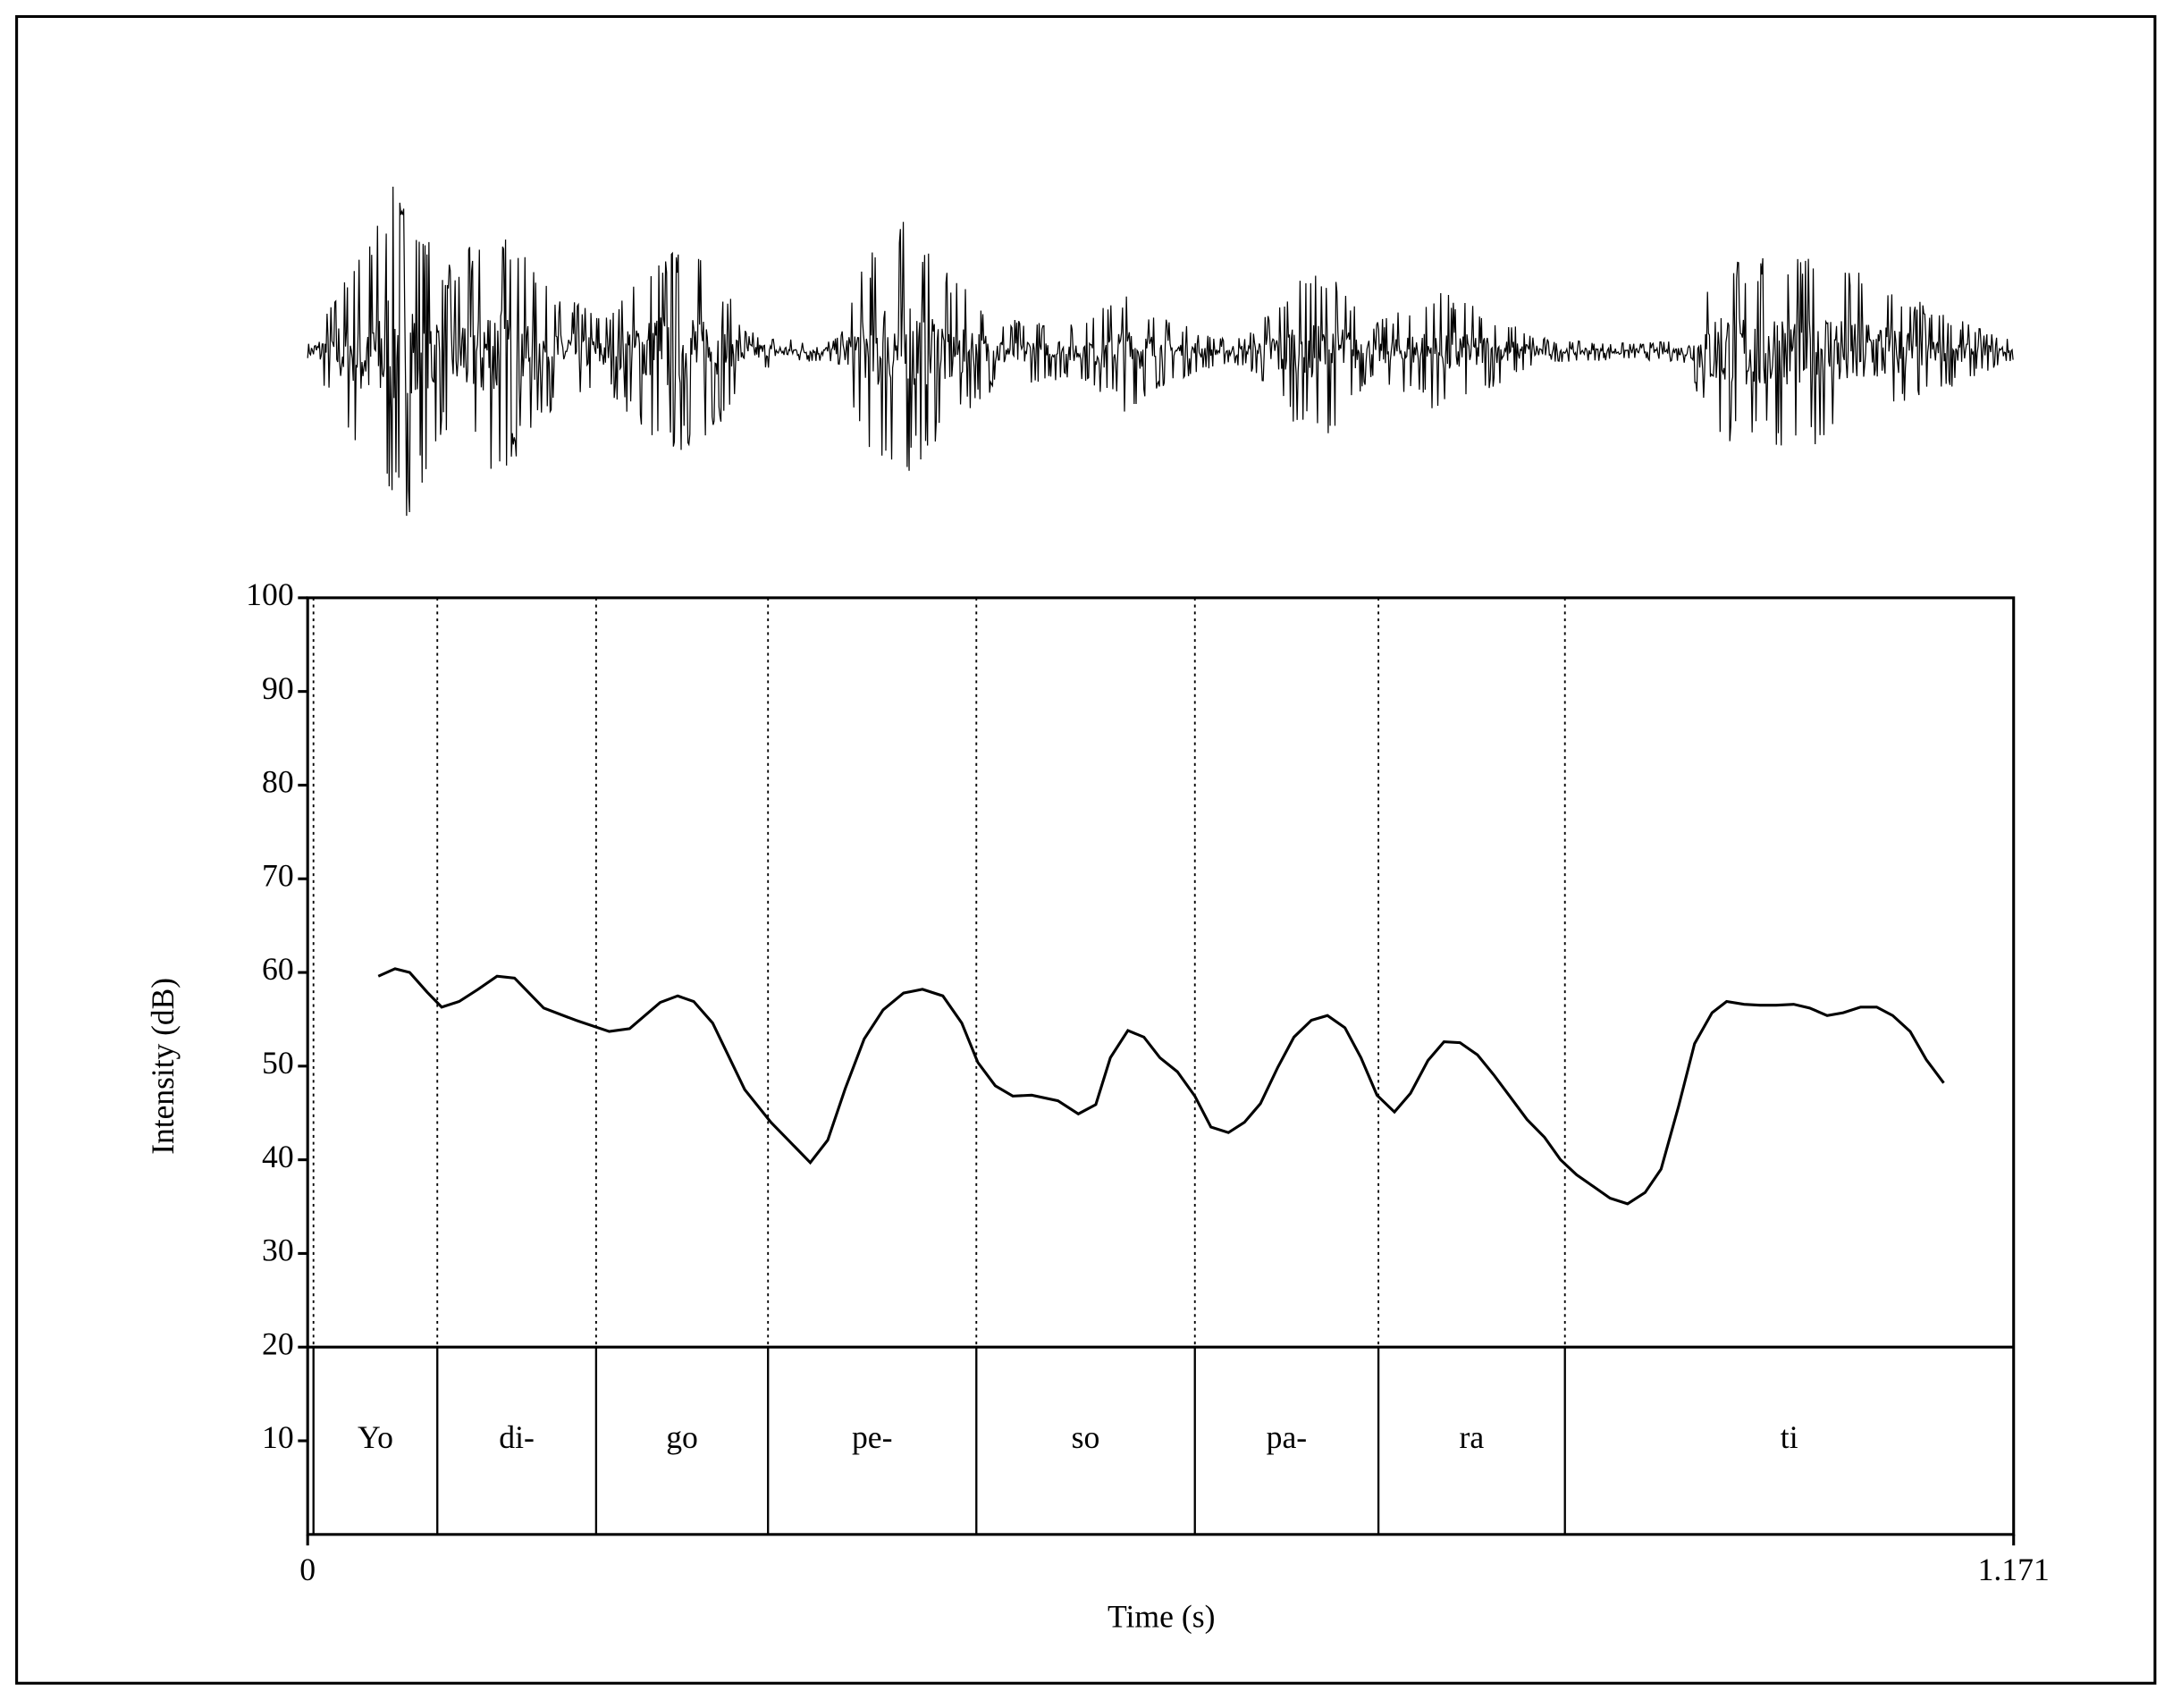 This screenshot has width=2173, height=1708. I want to click on tier-label: Yo, so click(375, 1437).